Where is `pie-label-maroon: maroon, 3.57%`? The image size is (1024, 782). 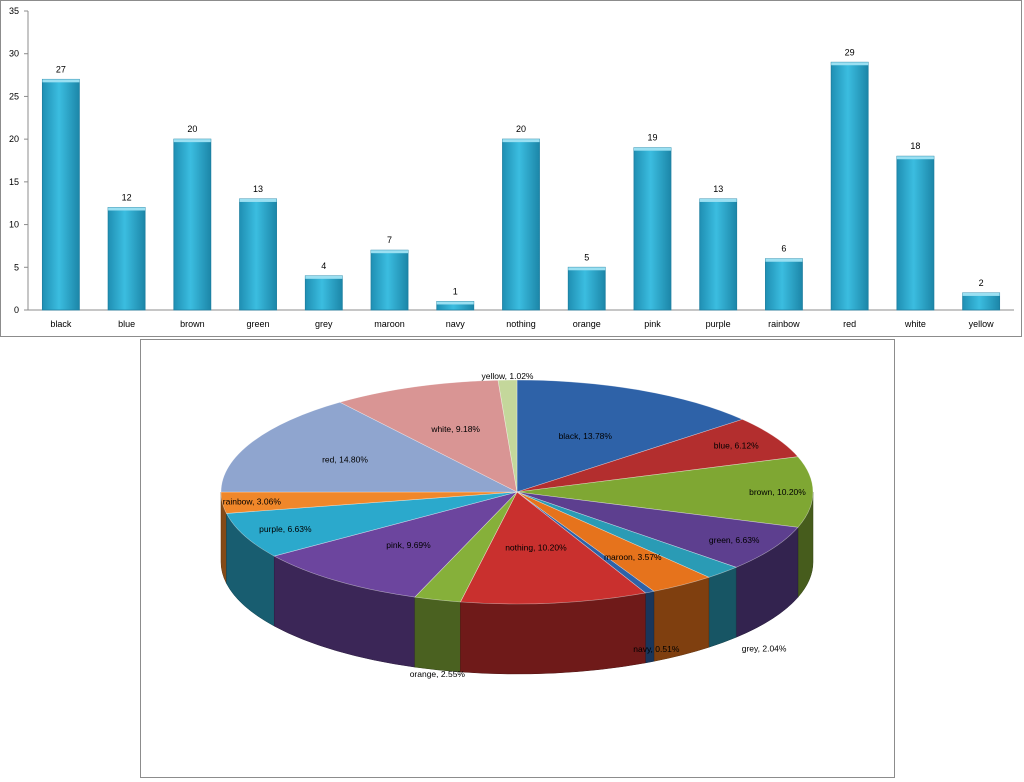
pie-label-maroon: maroon, 3.57% is located at coordinates (633, 557).